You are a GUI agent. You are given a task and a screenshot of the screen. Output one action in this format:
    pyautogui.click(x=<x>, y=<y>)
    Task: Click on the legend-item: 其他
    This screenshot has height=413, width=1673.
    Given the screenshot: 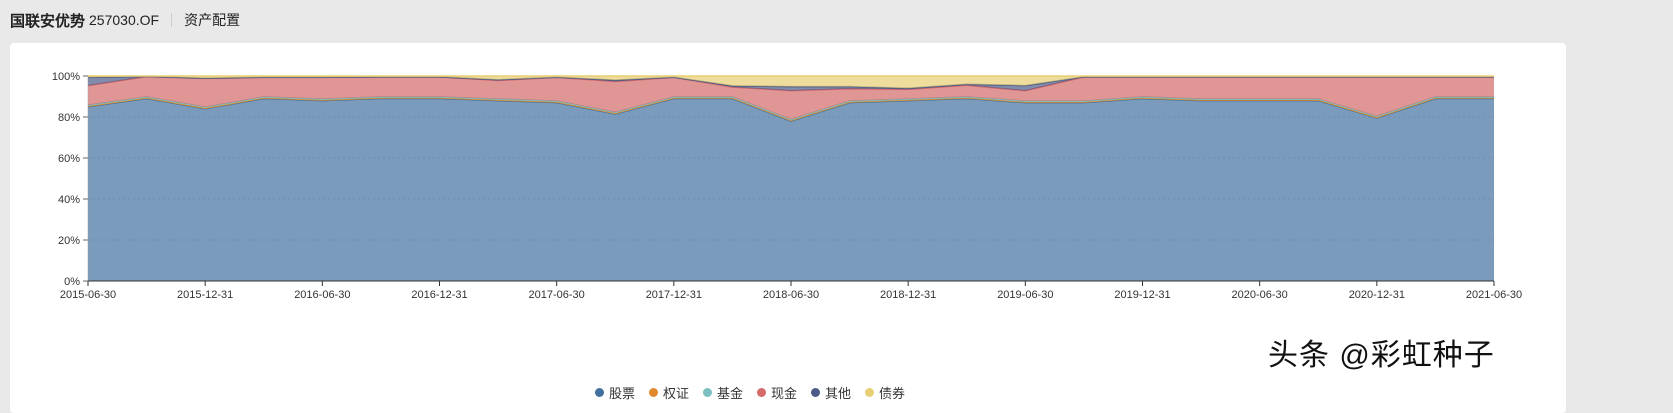 What is the action you would take?
    pyautogui.click(x=831, y=392)
    